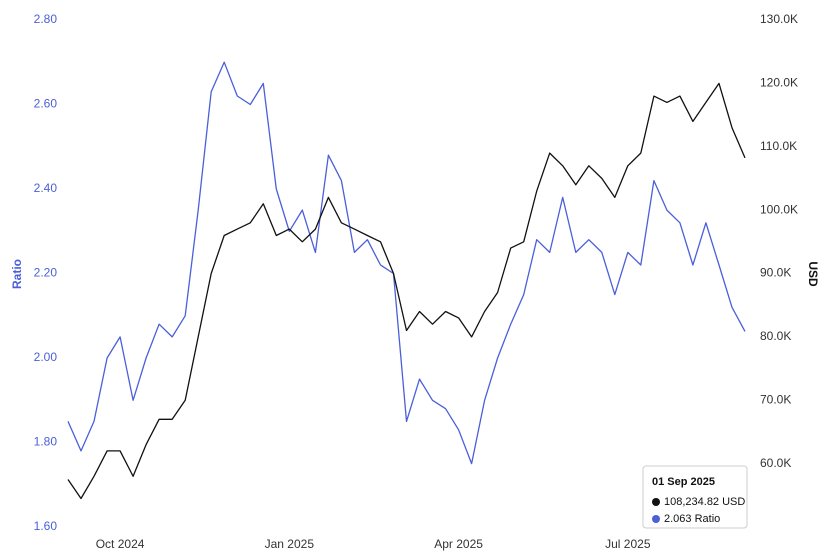 The height and width of the screenshot is (558, 827). What do you see at coordinates (704, 502) in the screenshot?
I see `tooltip-line: 108,234.82 USD` at bounding box center [704, 502].